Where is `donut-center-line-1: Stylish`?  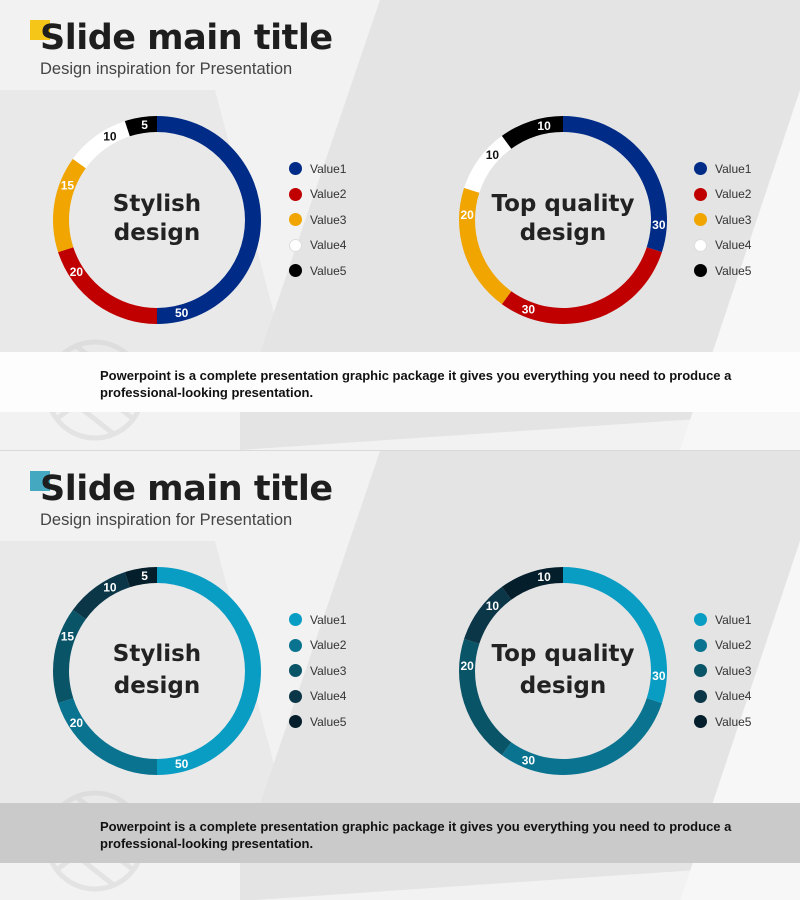 donut-center-line-1: Stylish is located at coordinates (157, 204).